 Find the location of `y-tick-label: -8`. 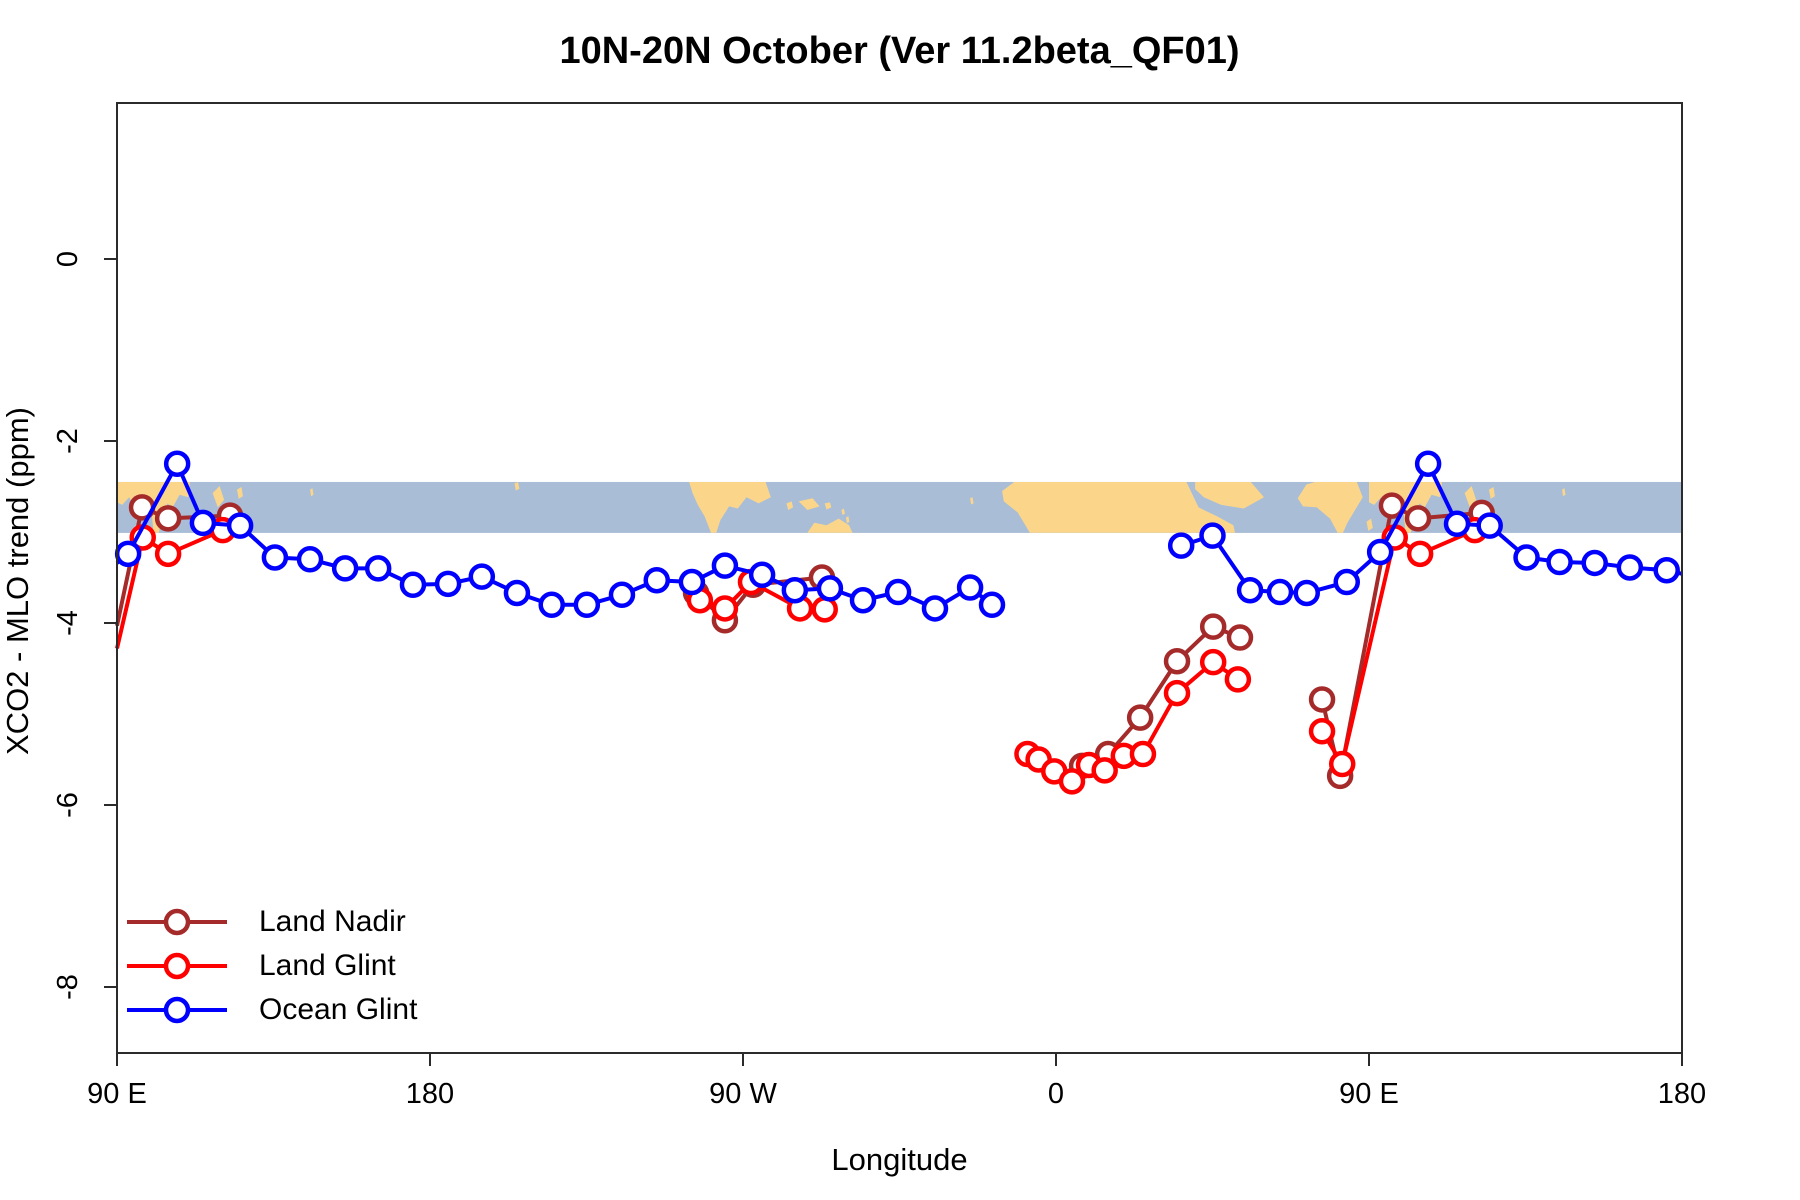

y-tick-label: -8 is located at coordinates (68, 987).